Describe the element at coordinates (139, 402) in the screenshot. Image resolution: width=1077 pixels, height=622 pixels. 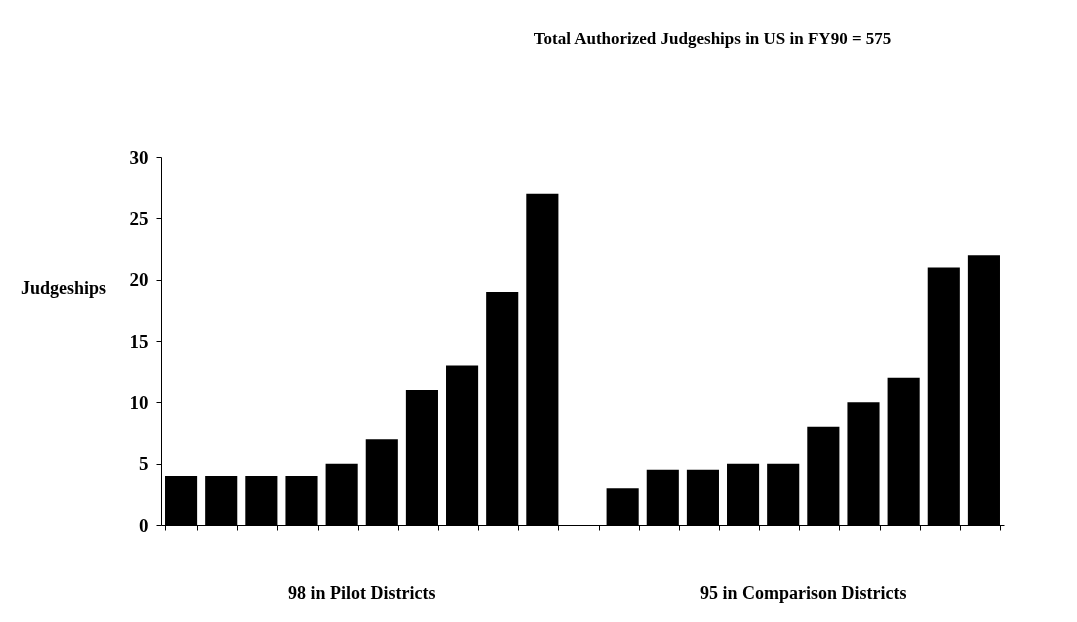
I see `y-tick-label: 10` at that location.